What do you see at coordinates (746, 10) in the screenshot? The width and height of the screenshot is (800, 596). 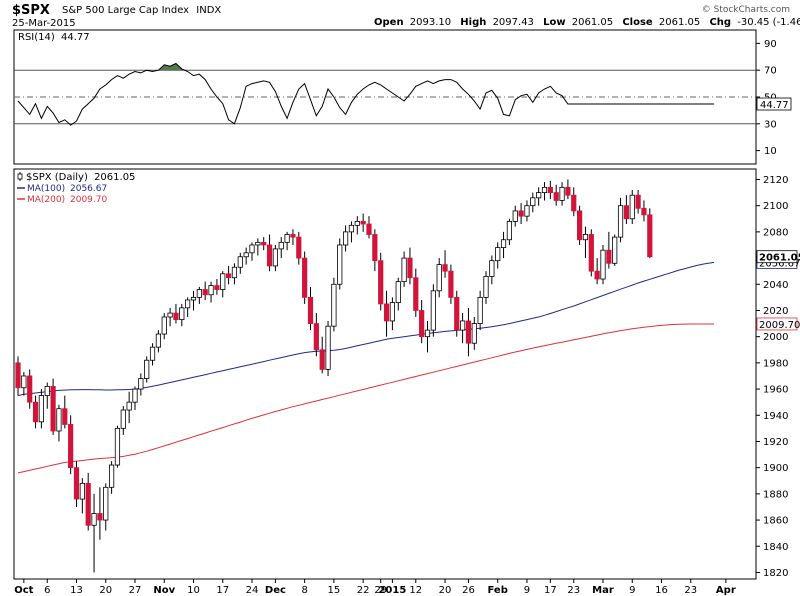 I see `brand-watermark: © StockCharts.com` at bounding box center [746, 10].